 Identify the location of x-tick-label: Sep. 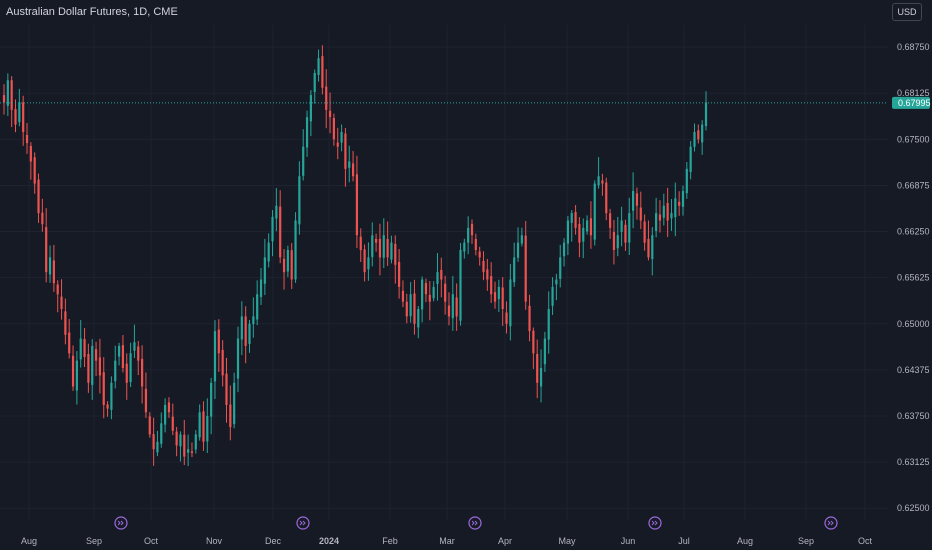
(94, 541).